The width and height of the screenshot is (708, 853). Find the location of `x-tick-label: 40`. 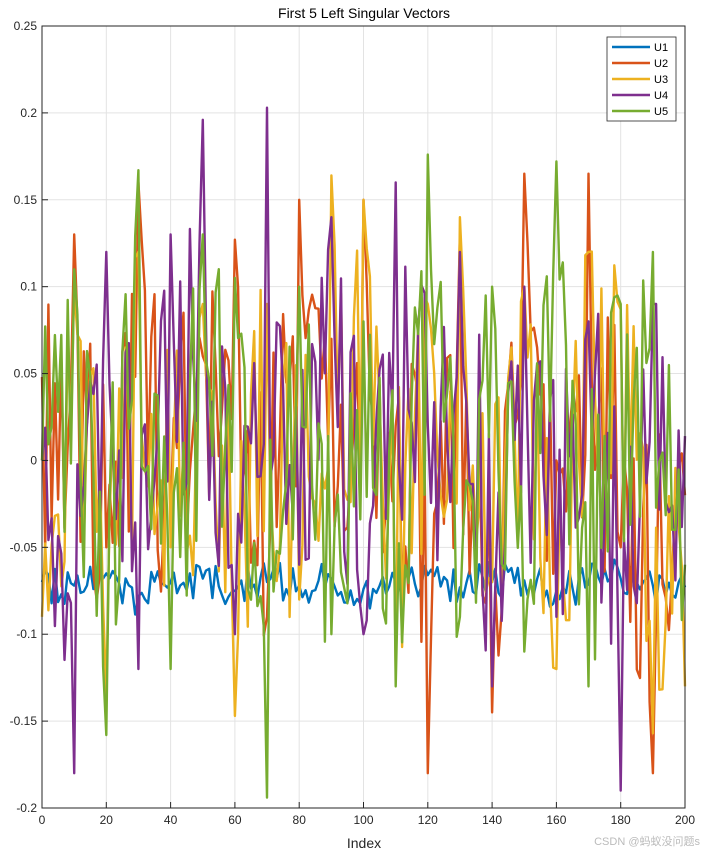

x-tick-label: 40 is located at coordinates (171, 820).